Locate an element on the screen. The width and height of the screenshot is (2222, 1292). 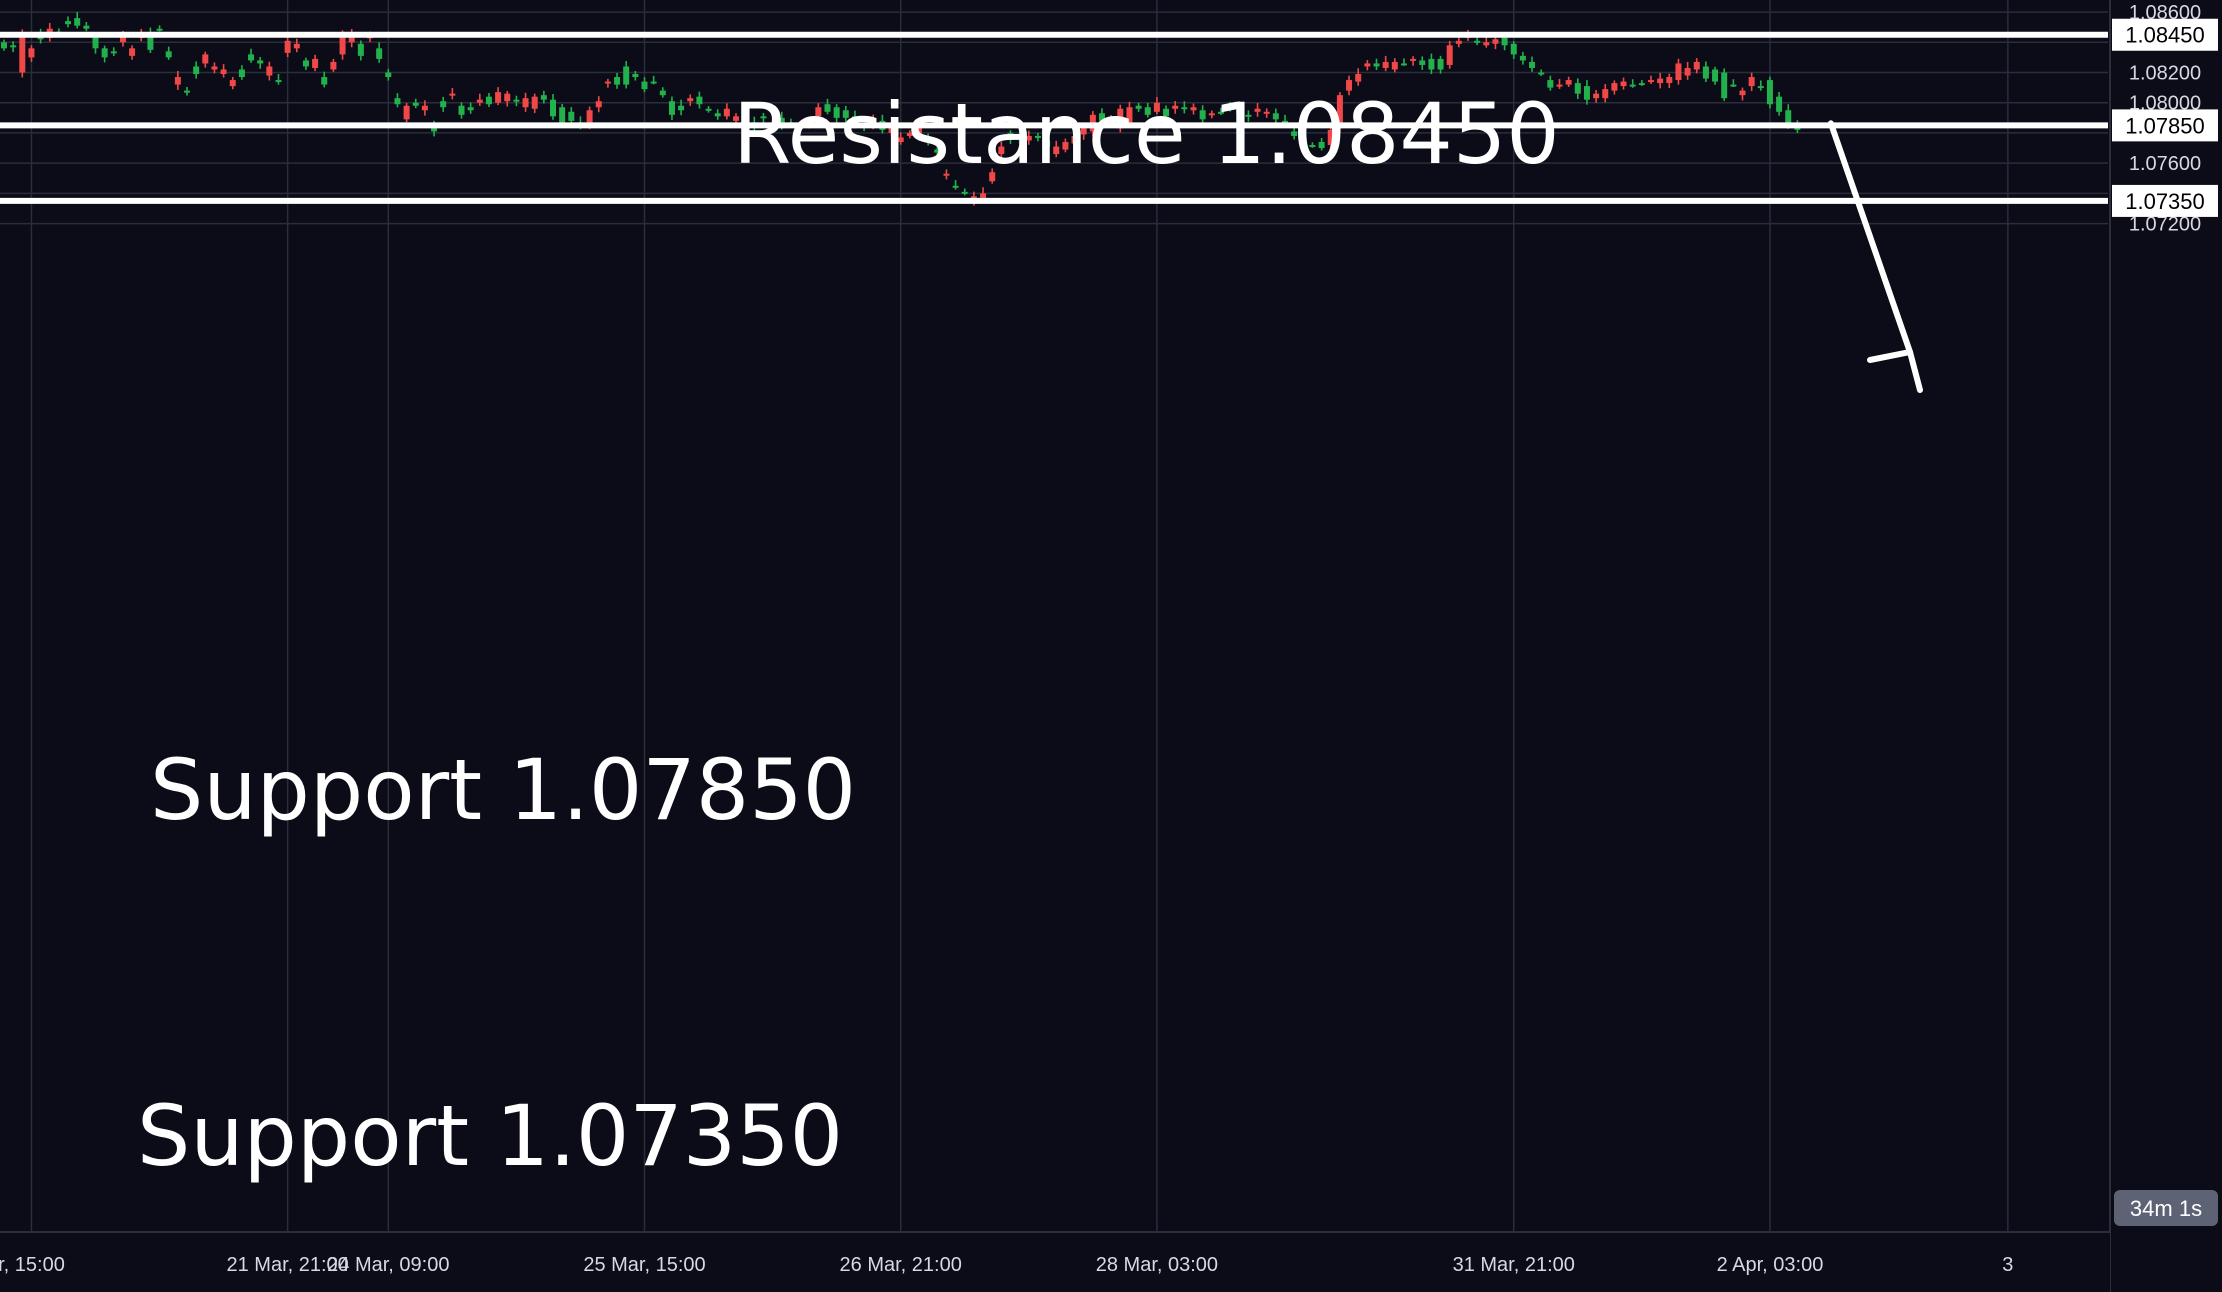
time-tick-label: 28 Mar, 03:00 is located at coordinates (1157, 1265).